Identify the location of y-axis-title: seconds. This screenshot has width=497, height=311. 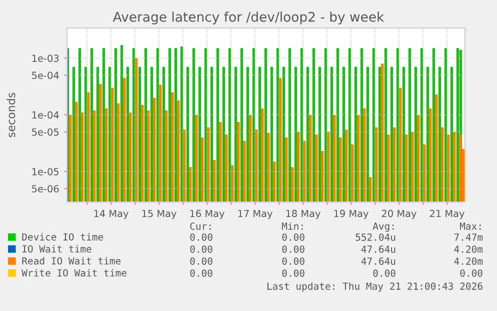
(11, 115).